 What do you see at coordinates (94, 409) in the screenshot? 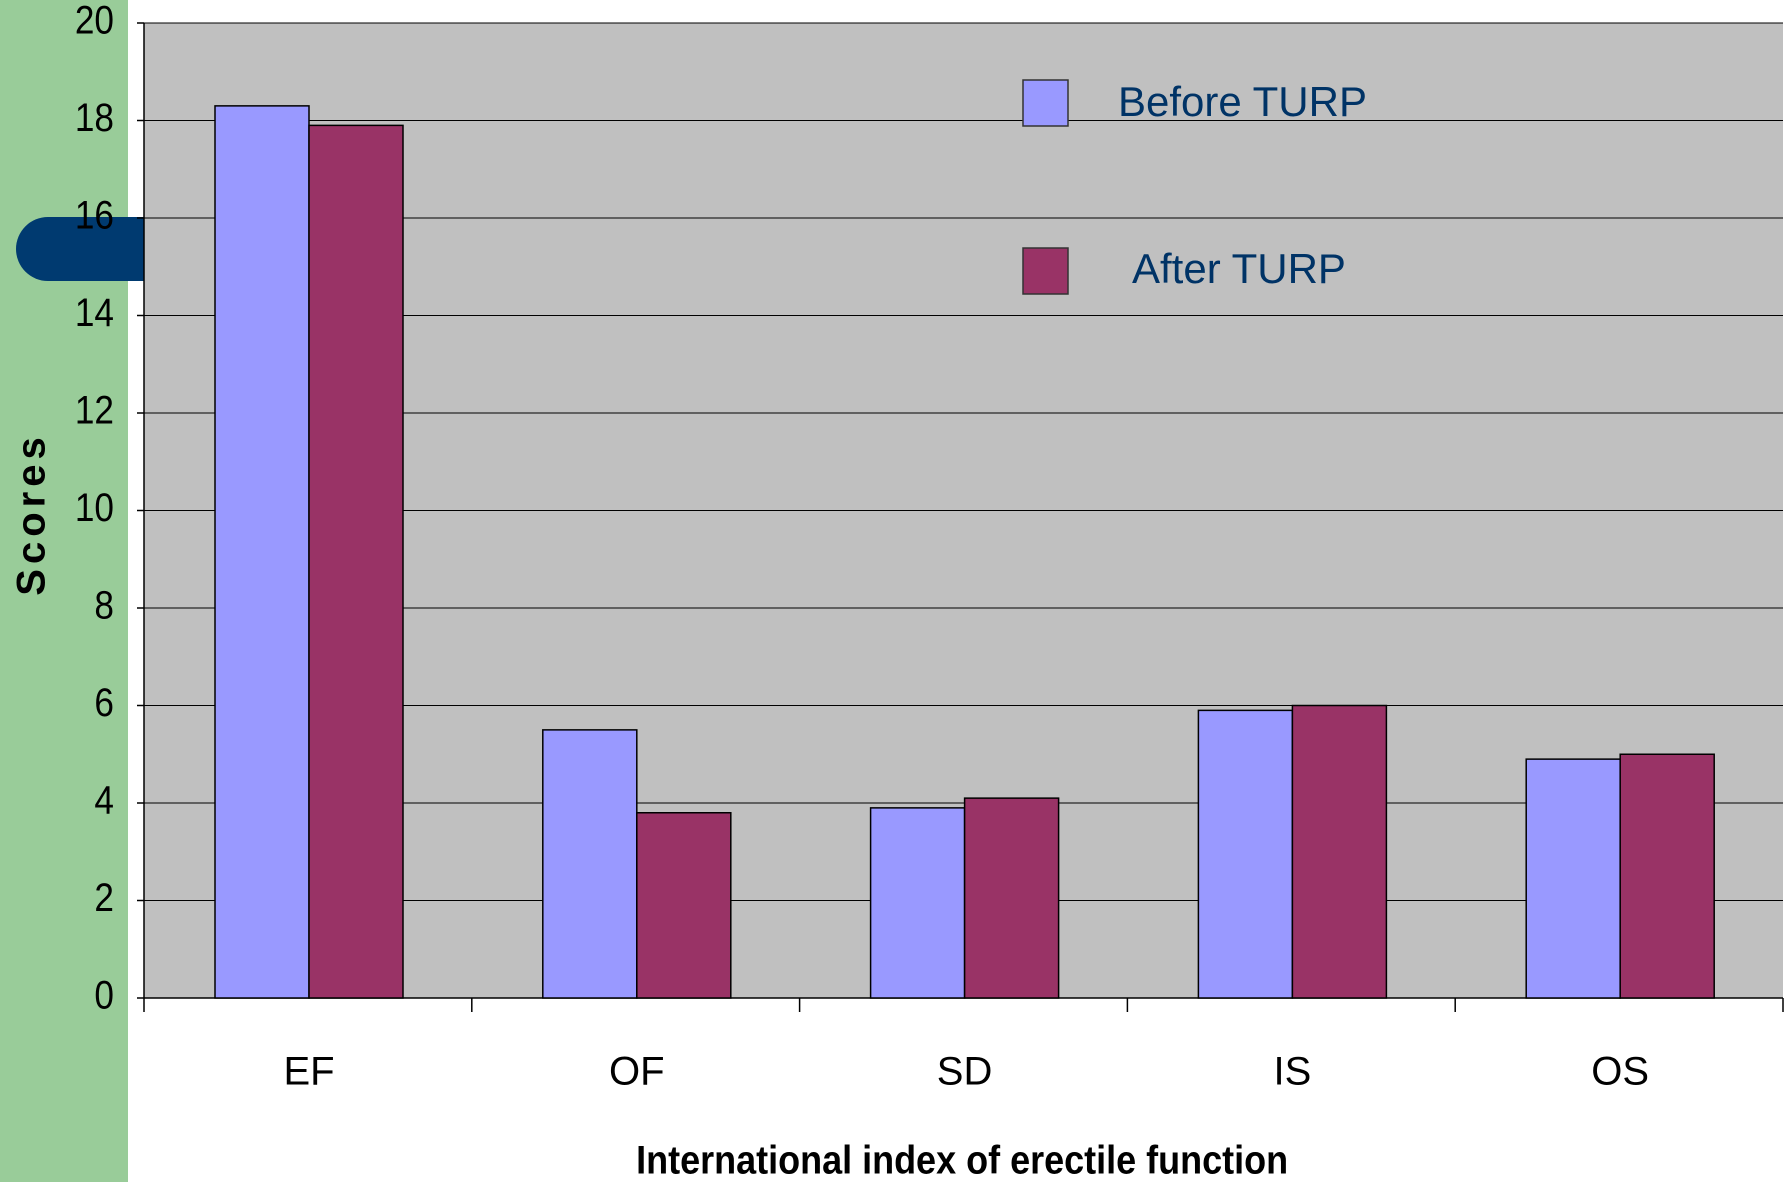
I see `y-tick-label: 12` at bounding box center [94, 409].